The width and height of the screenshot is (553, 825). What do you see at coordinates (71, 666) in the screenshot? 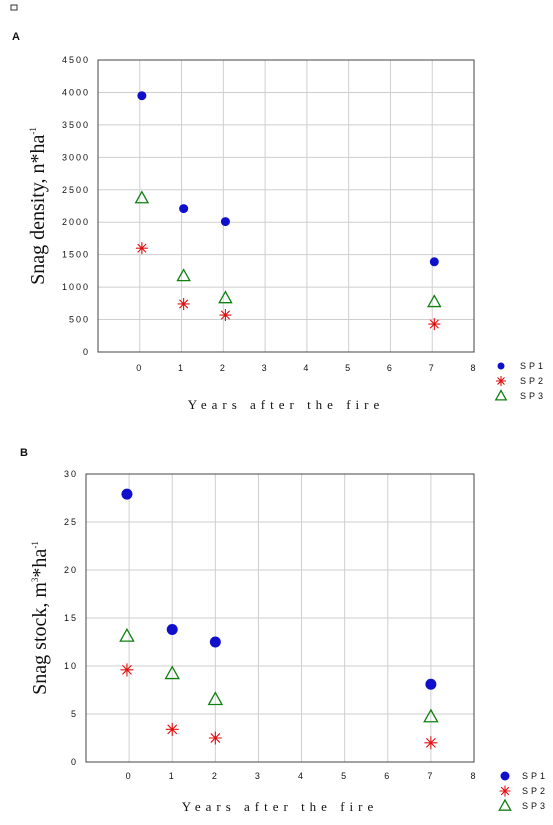
I see `y-tick-label: 10` at bounding box center [71, 666].